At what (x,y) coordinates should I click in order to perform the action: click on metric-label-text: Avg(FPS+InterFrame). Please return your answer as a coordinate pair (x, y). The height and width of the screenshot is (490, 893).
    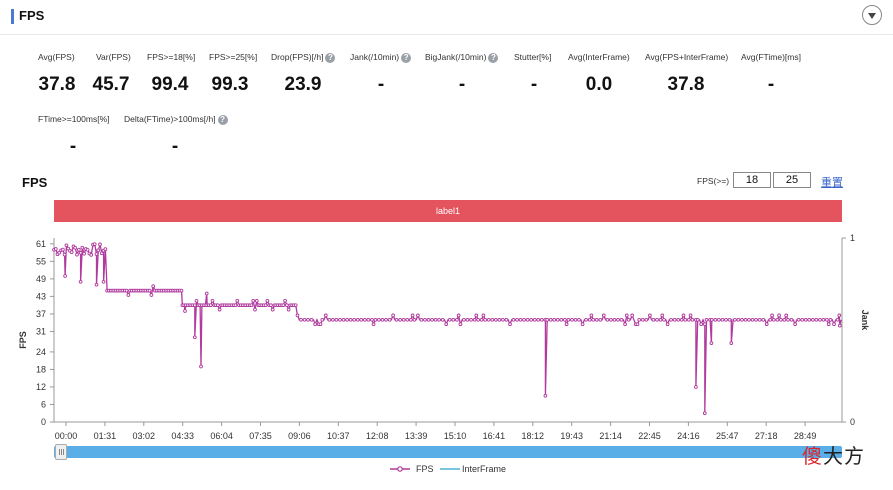
    Looking at the image, I should click on (687, 57).